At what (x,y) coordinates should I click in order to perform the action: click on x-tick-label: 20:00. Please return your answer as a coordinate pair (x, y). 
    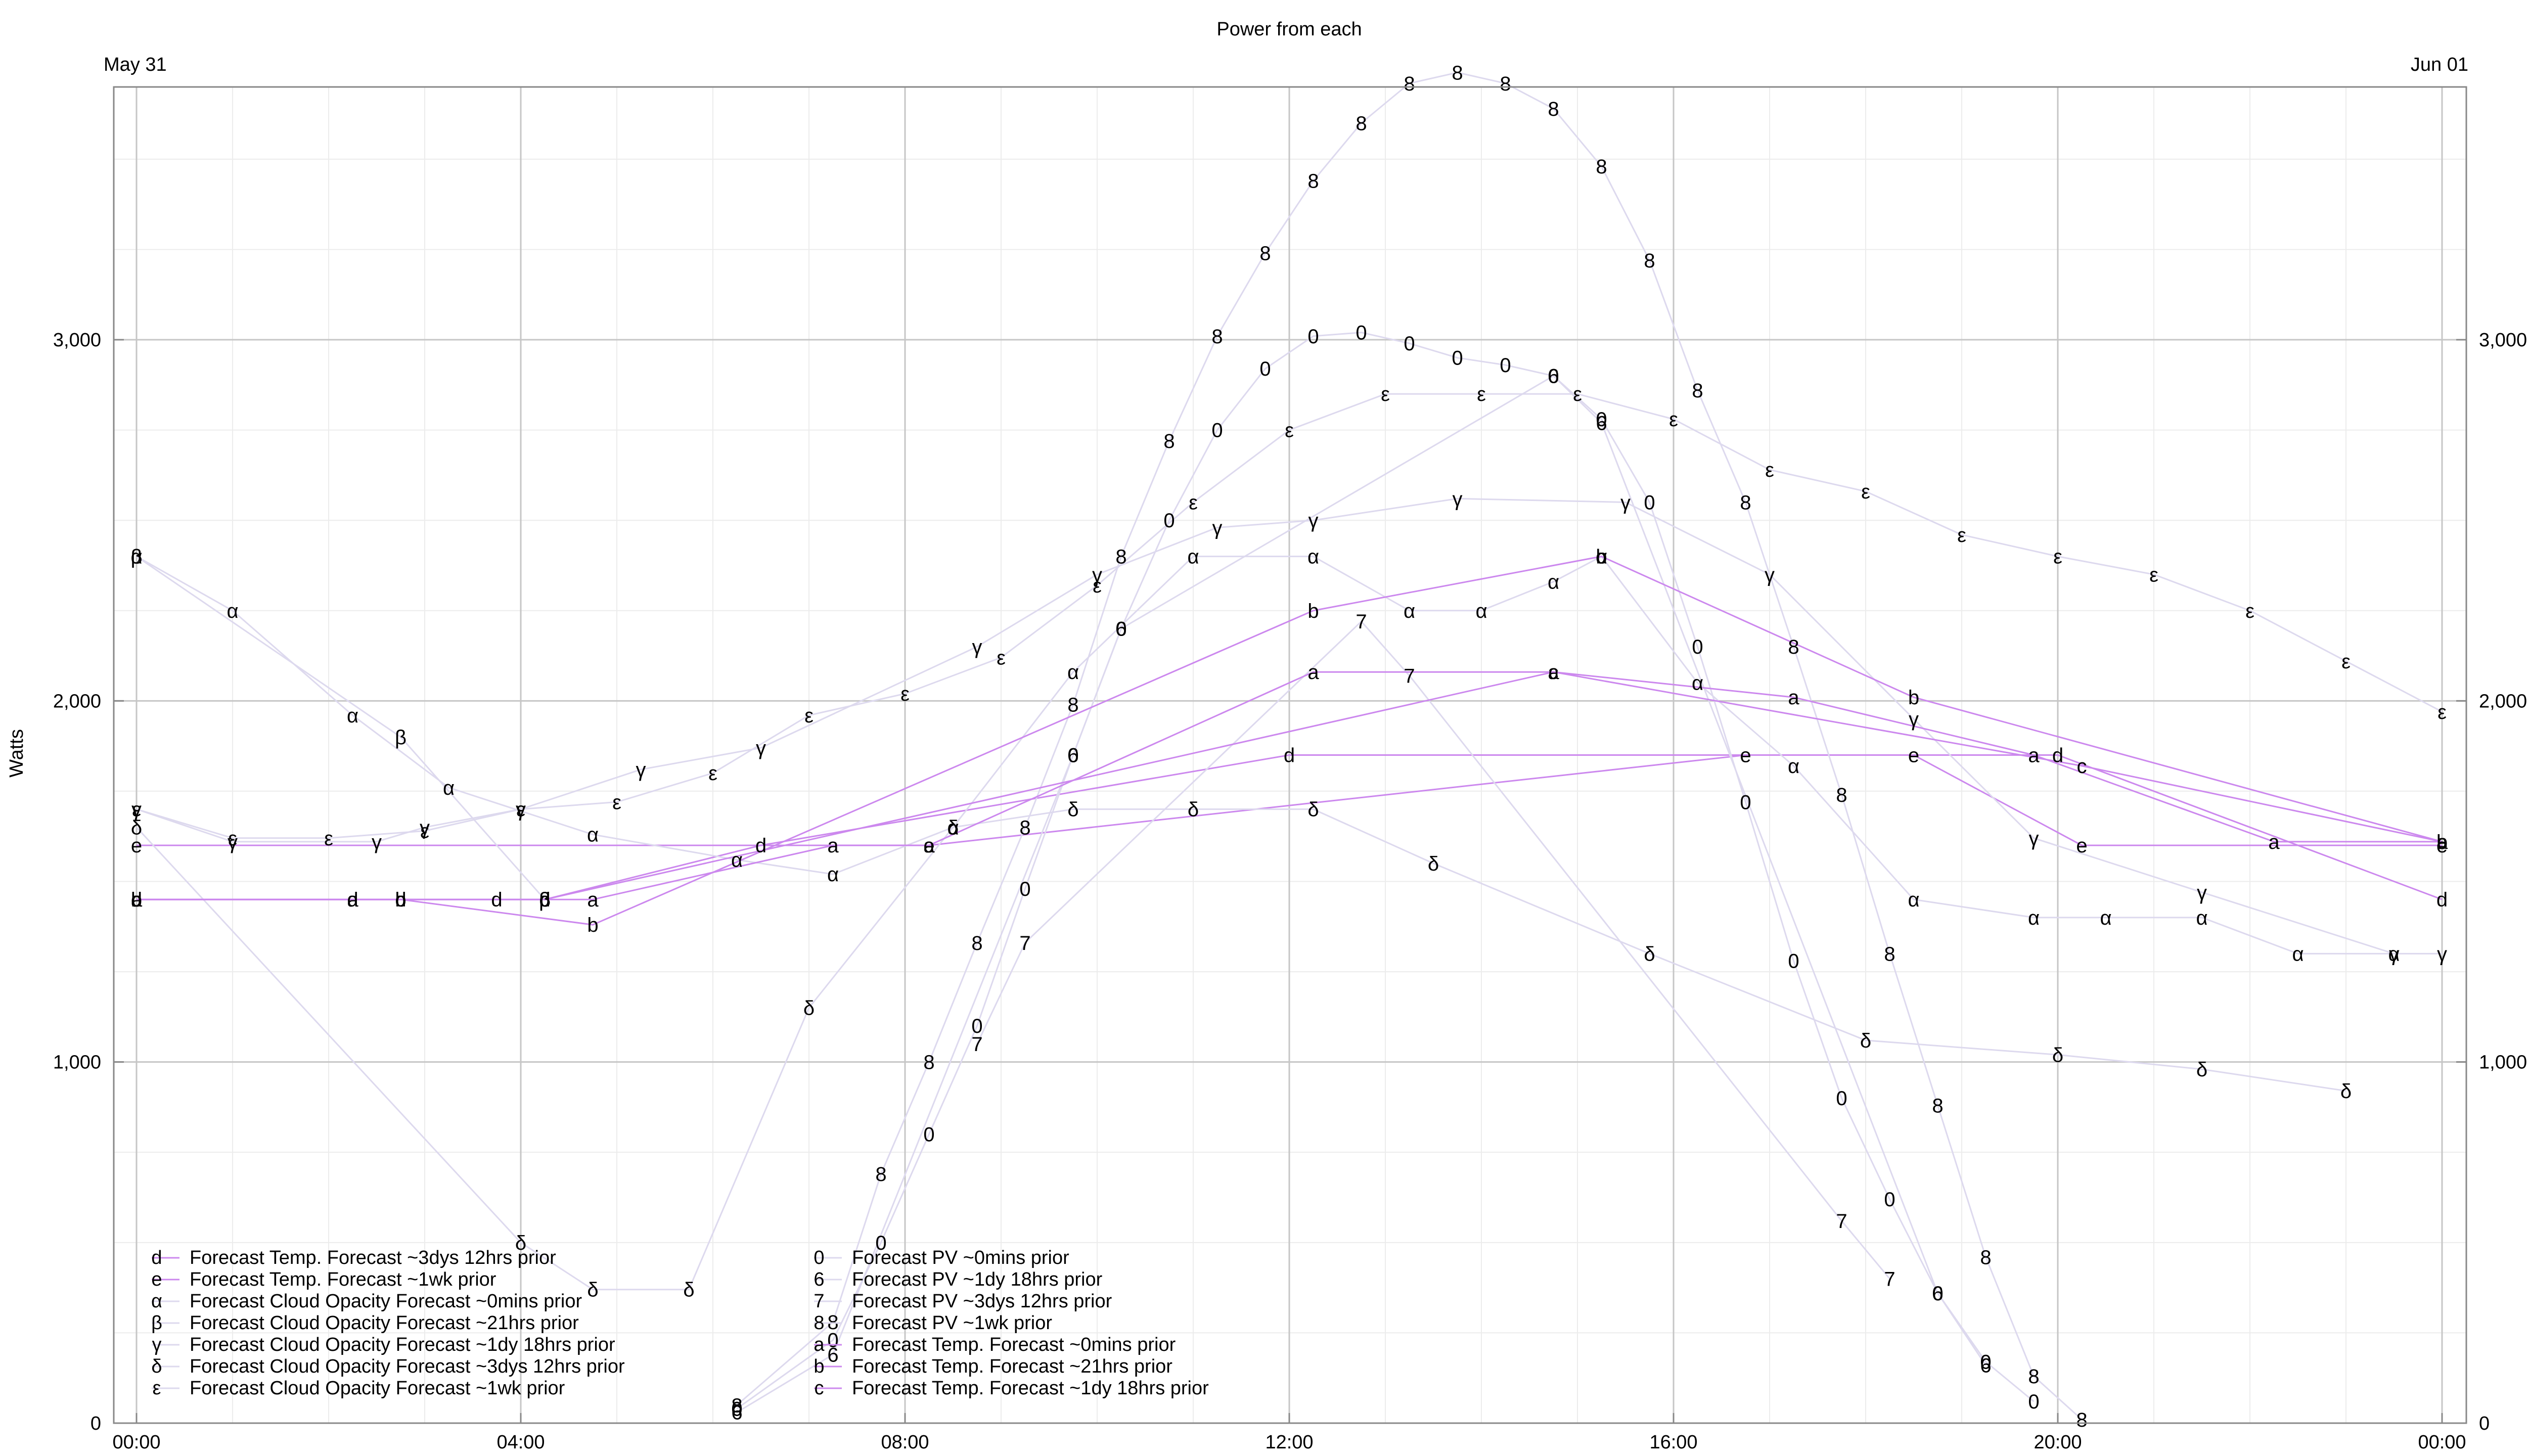
    Looking at the image, I should click on (2058, 1442).